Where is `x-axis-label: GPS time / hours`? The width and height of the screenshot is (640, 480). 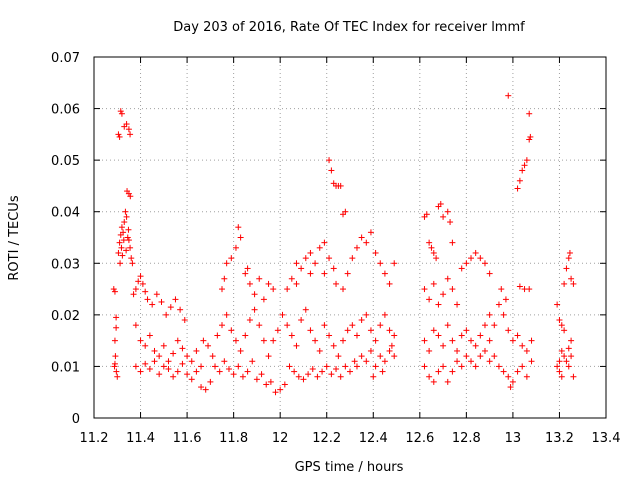
x-axis-label: GPS time / hours is located at coordinates (349, 467).